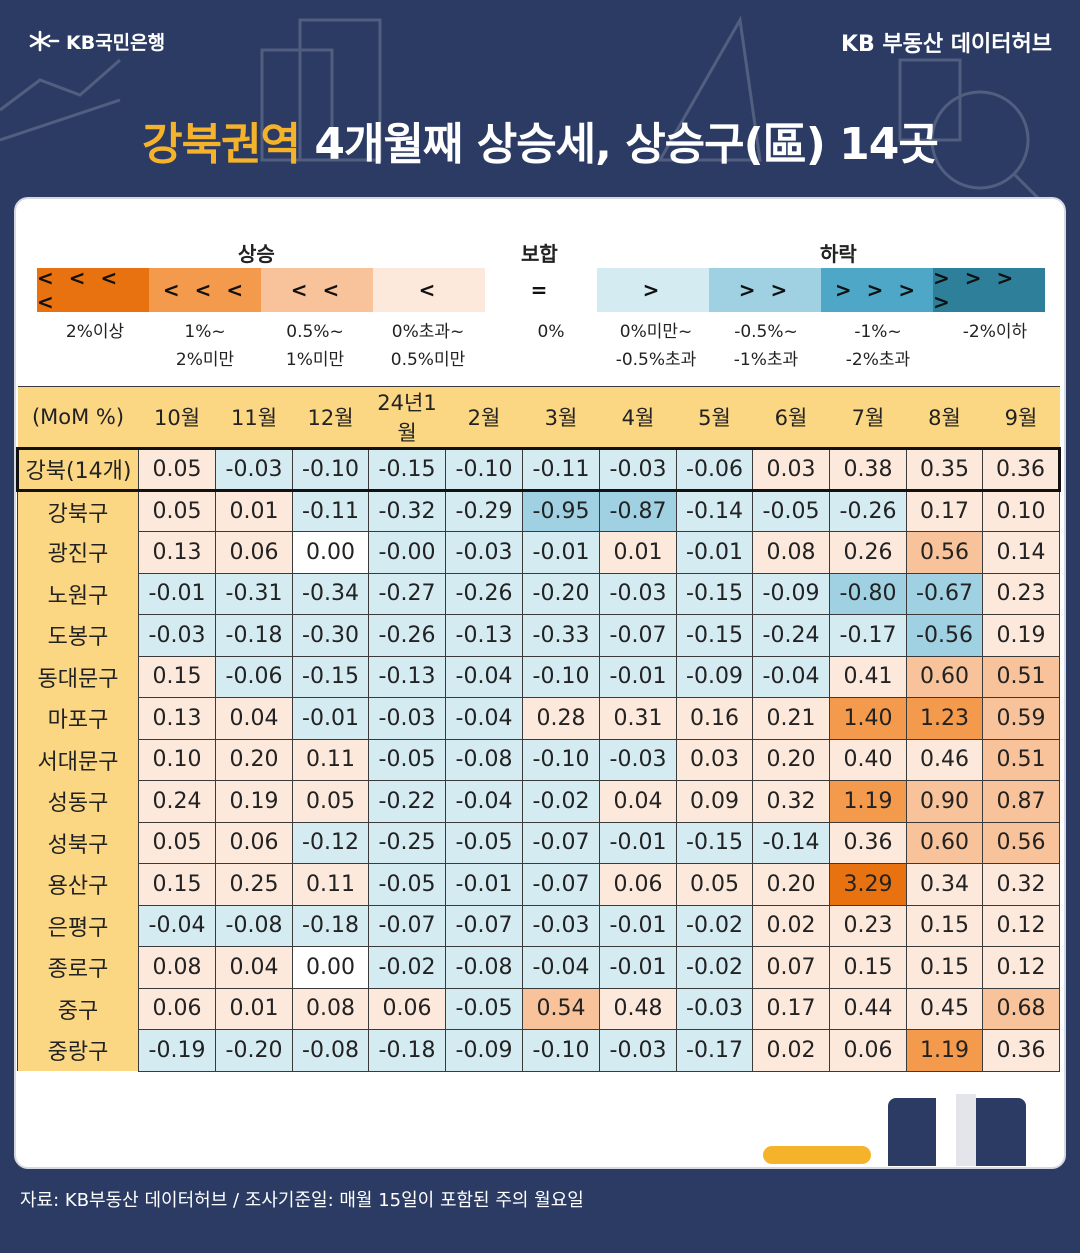  What do you see at coordinates (638, 1008) in the screenshot?
I see `heatmap-cell: 0.48` at bounding box center [638, 1008].